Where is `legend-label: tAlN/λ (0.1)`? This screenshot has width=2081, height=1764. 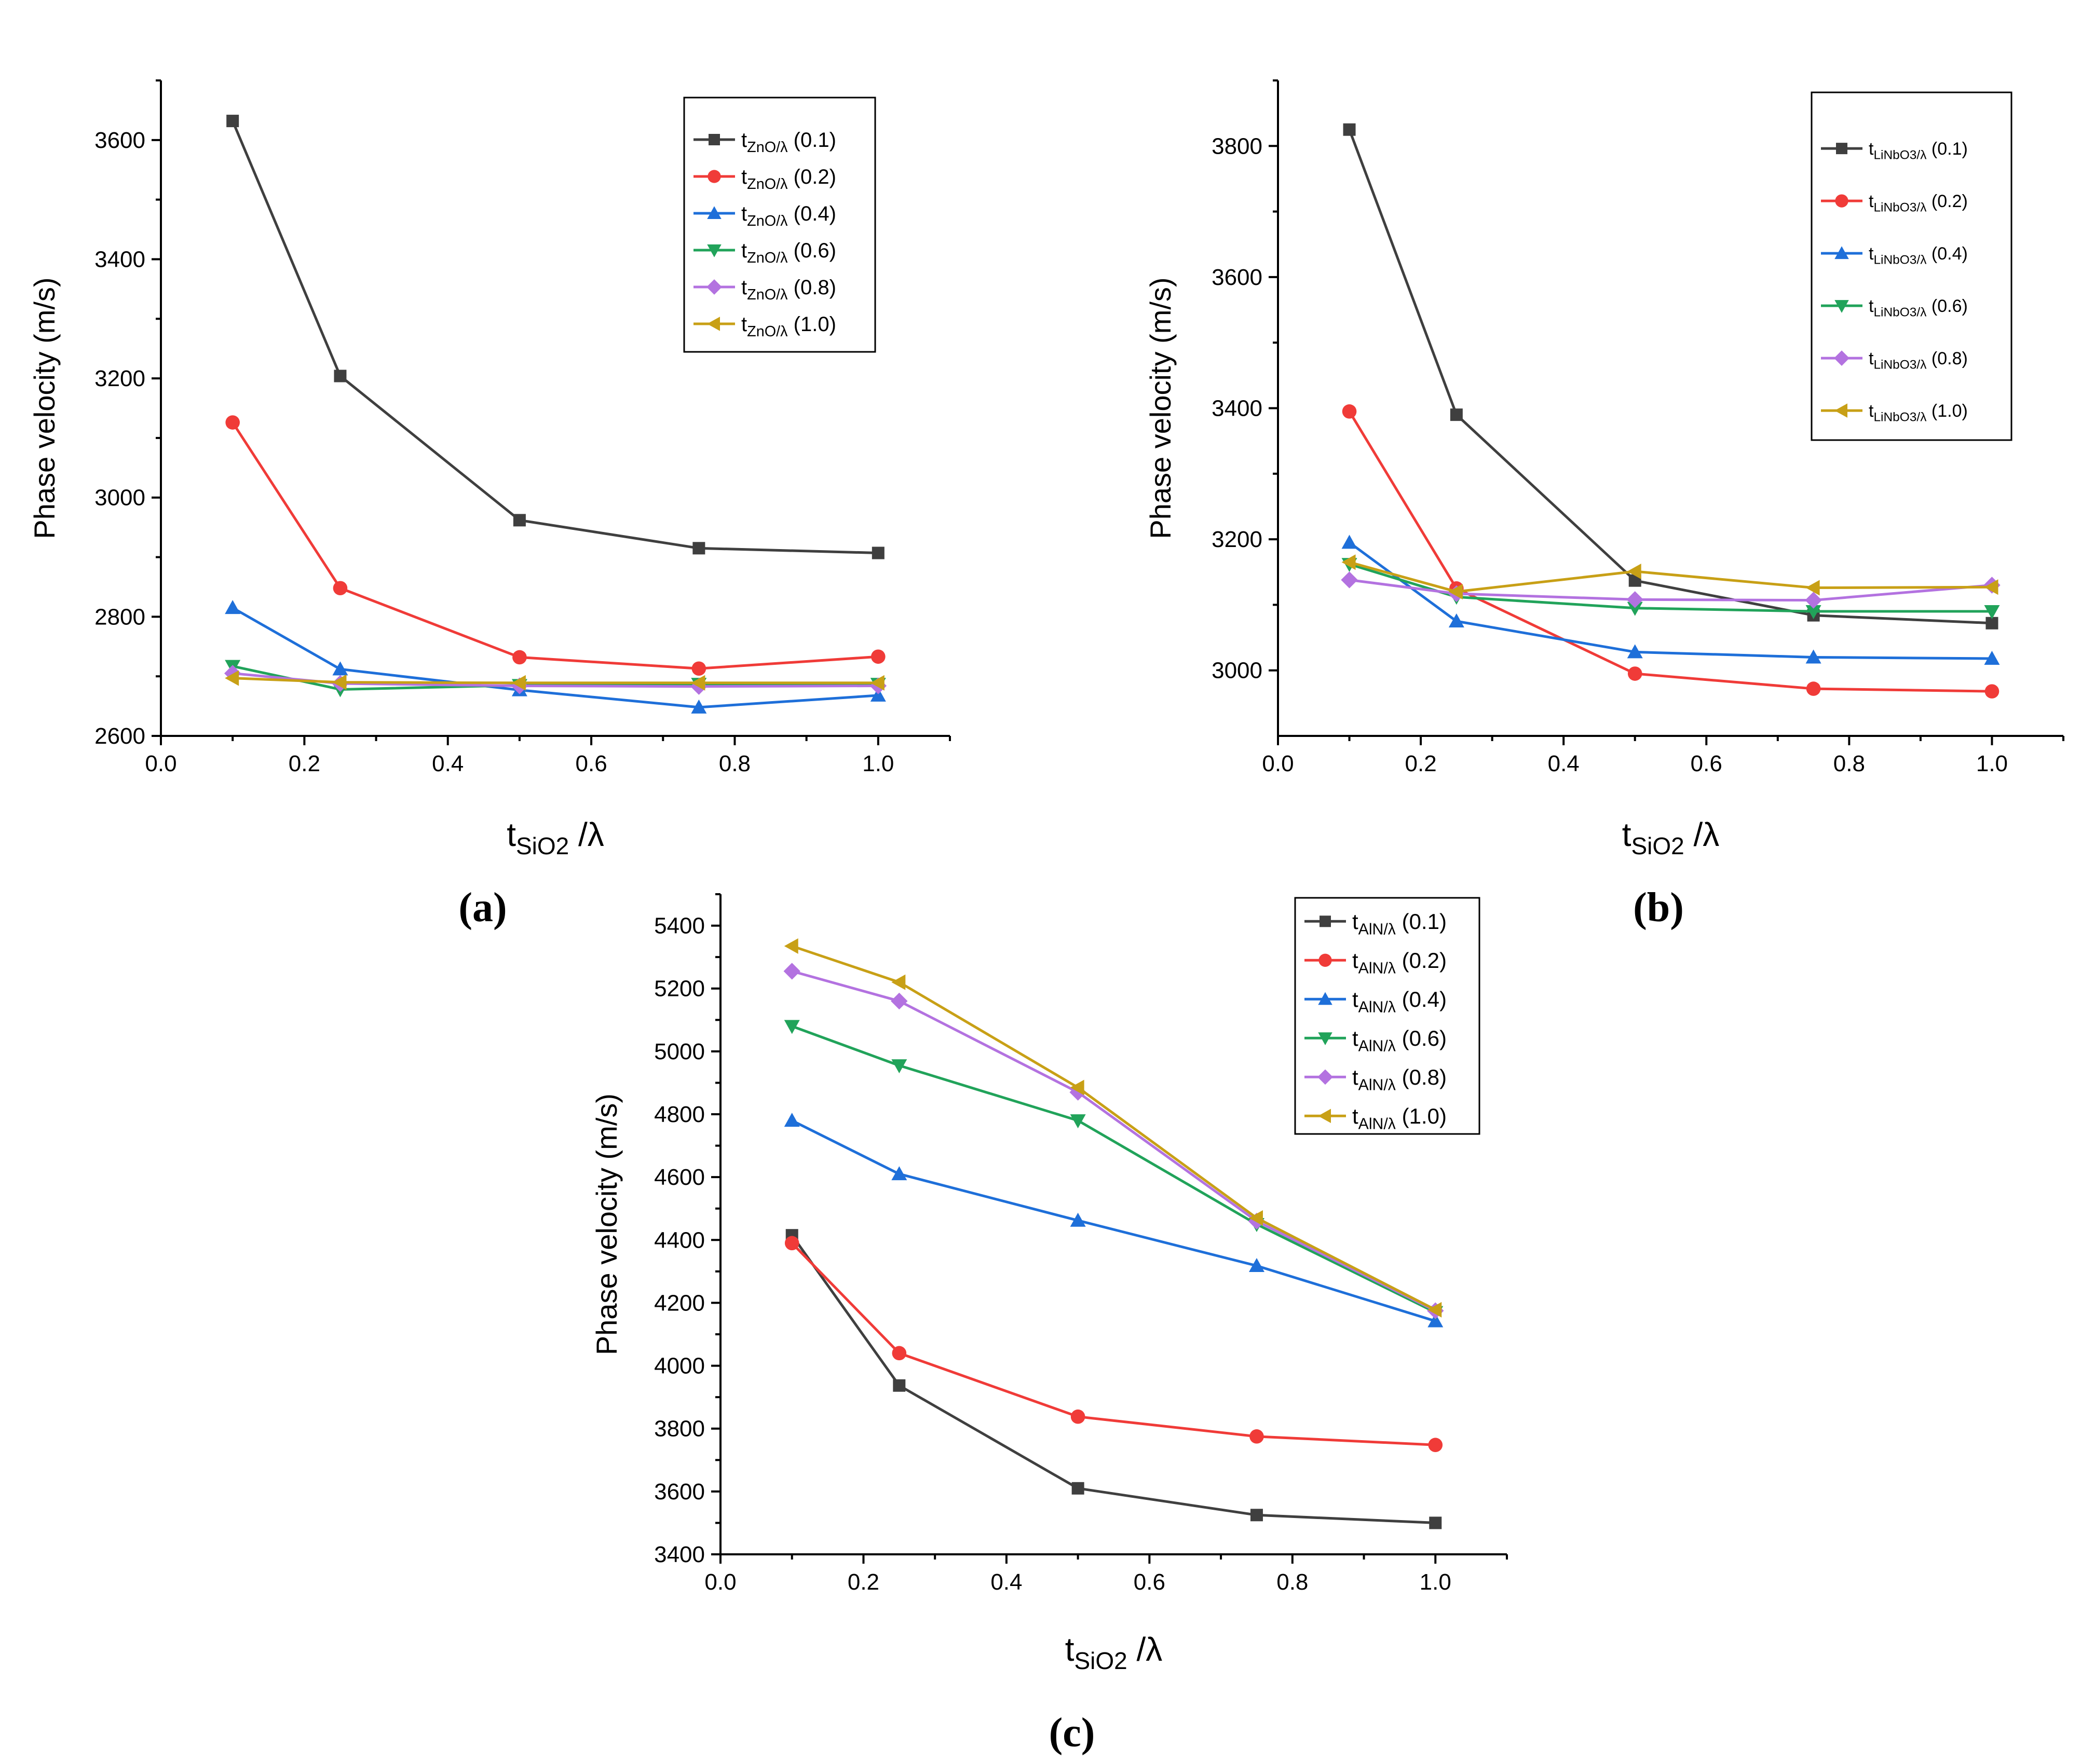
legend-label: tAlN/λ (0.1) is located at coordinates (1400, 923).